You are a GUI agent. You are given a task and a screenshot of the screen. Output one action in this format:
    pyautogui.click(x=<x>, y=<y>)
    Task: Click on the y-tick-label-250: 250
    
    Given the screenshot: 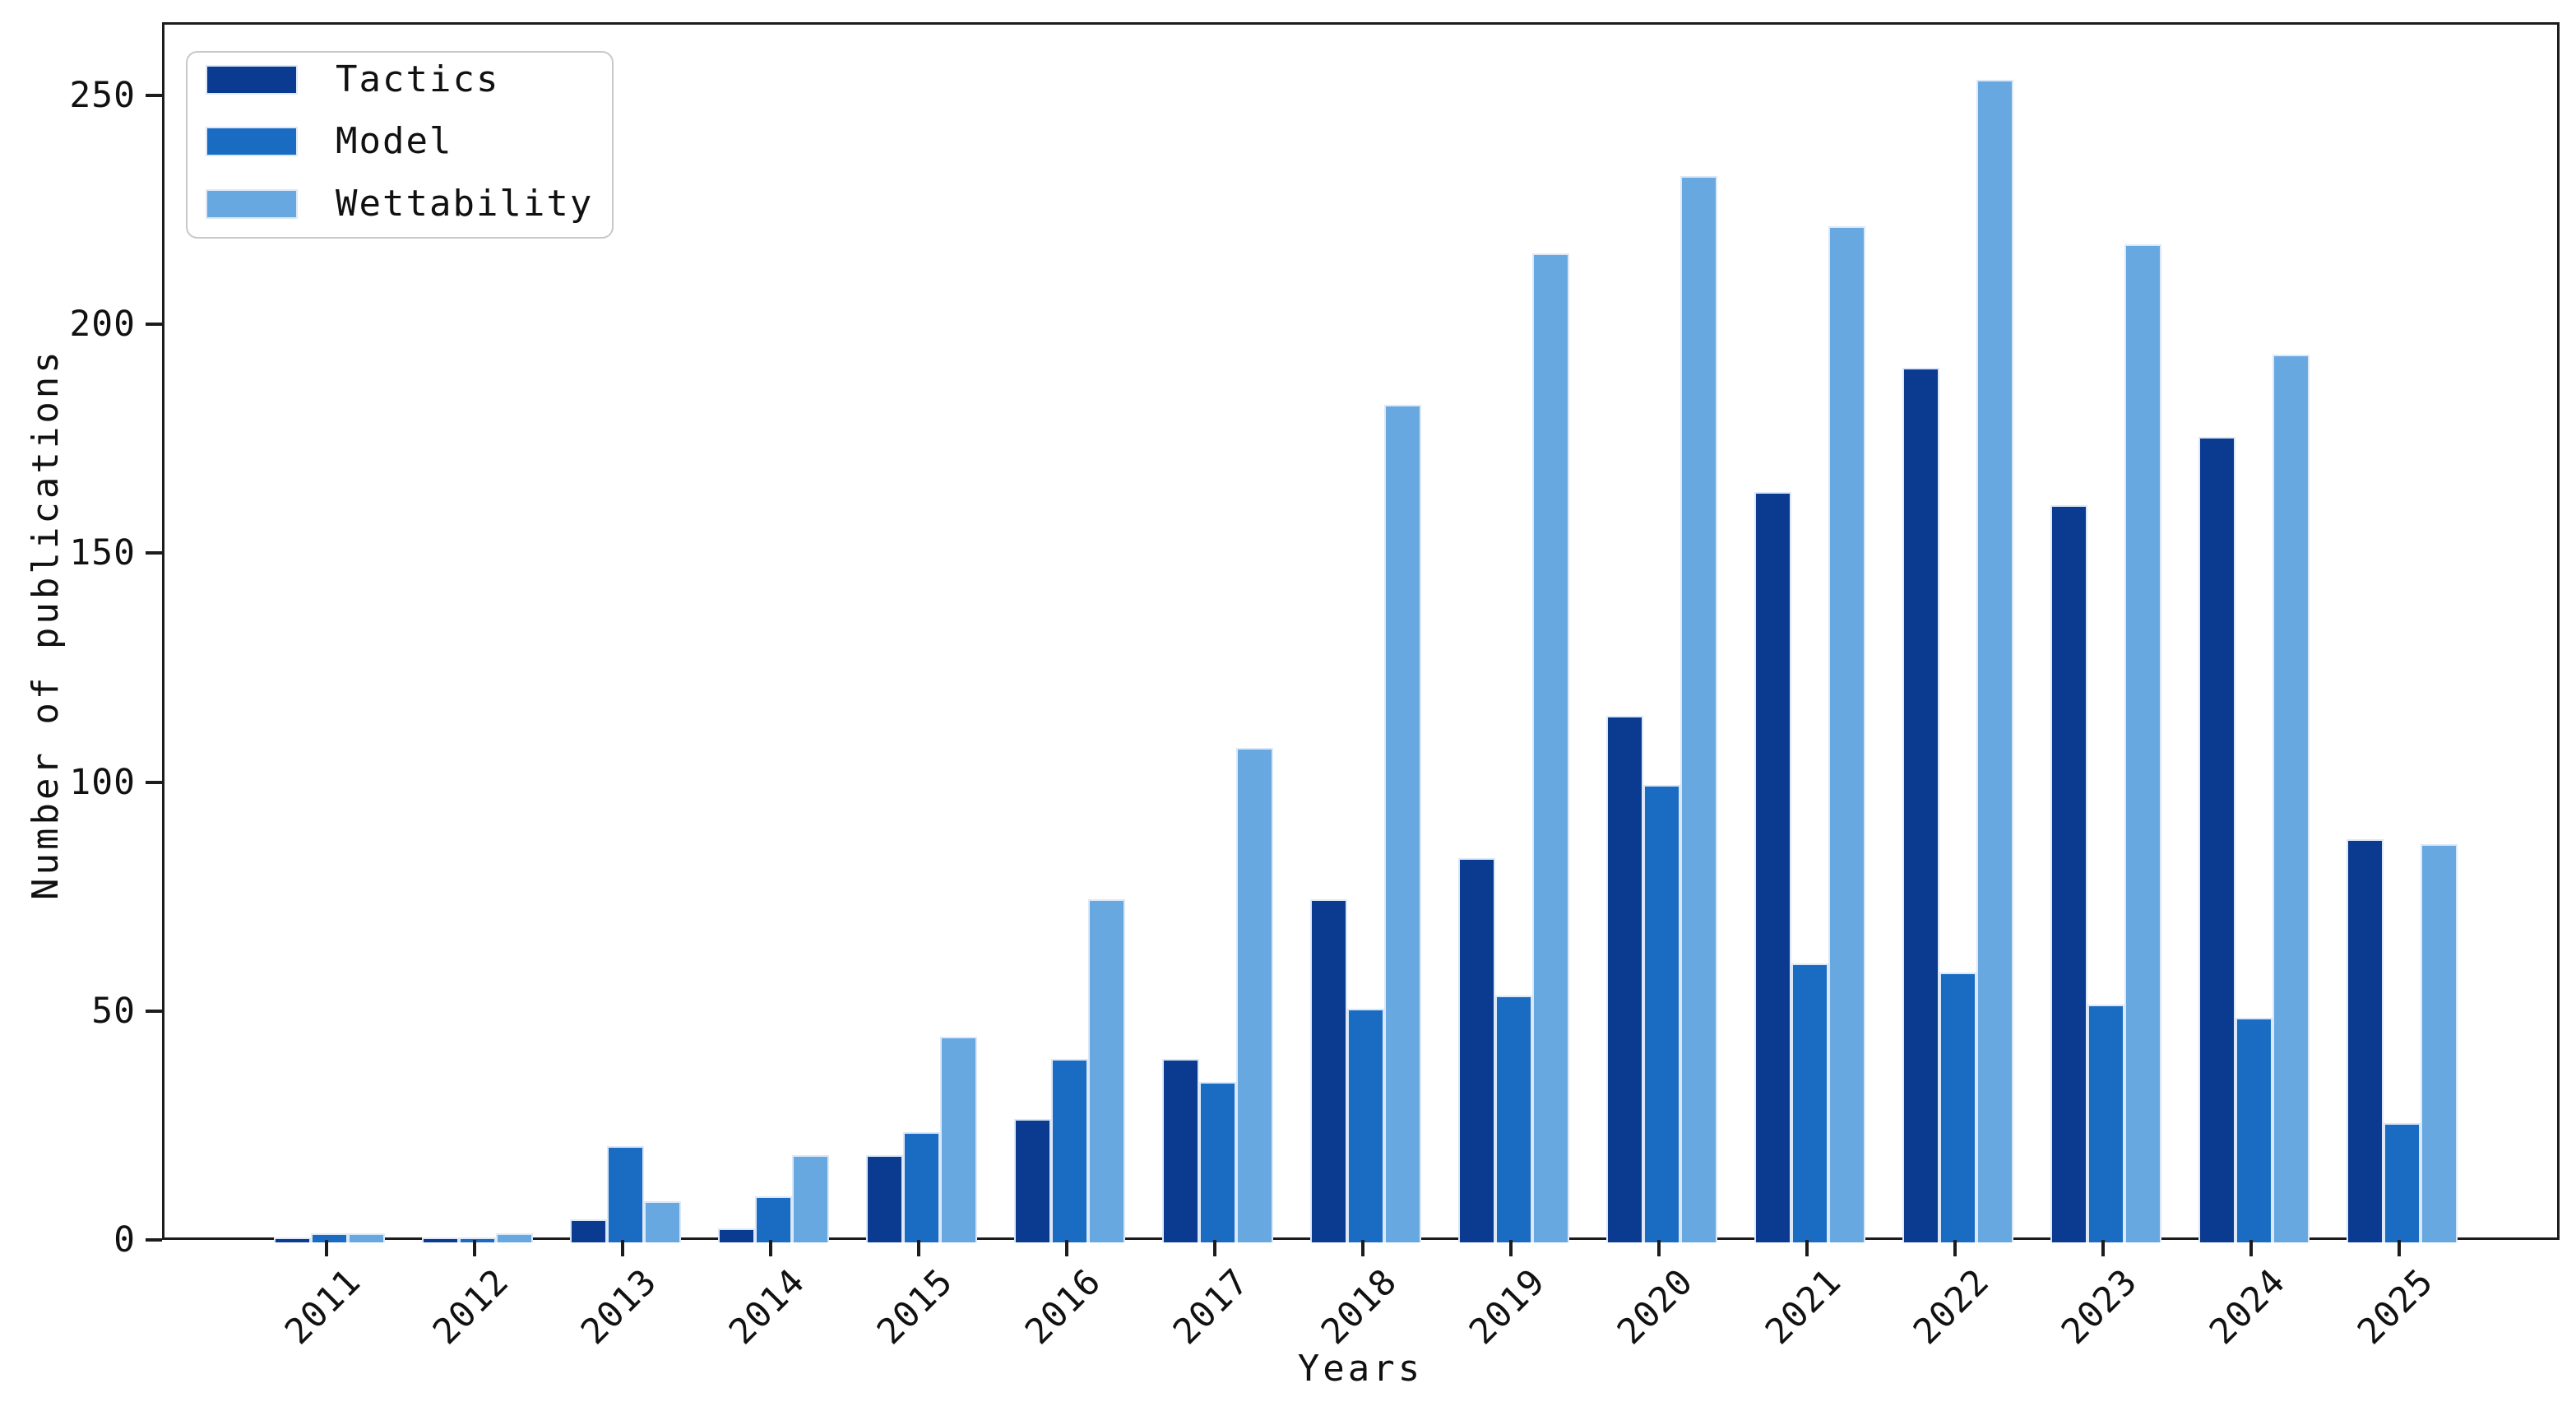 What is the action you would take?
    pyautogui.click(x=103, y=96)
    